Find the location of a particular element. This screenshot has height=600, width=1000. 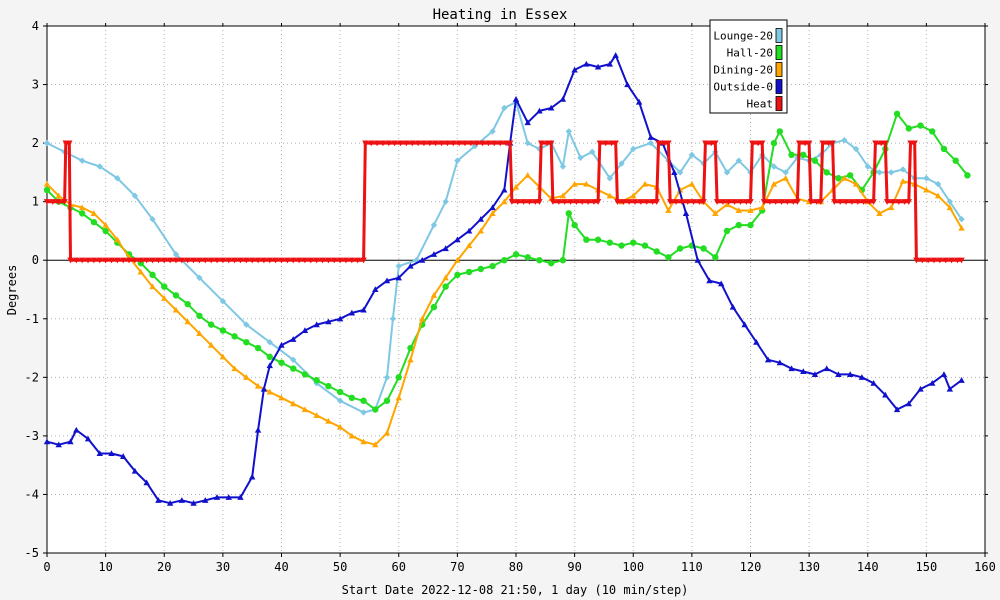

x-tick-label: 150 is located at coordinates (927, 567).